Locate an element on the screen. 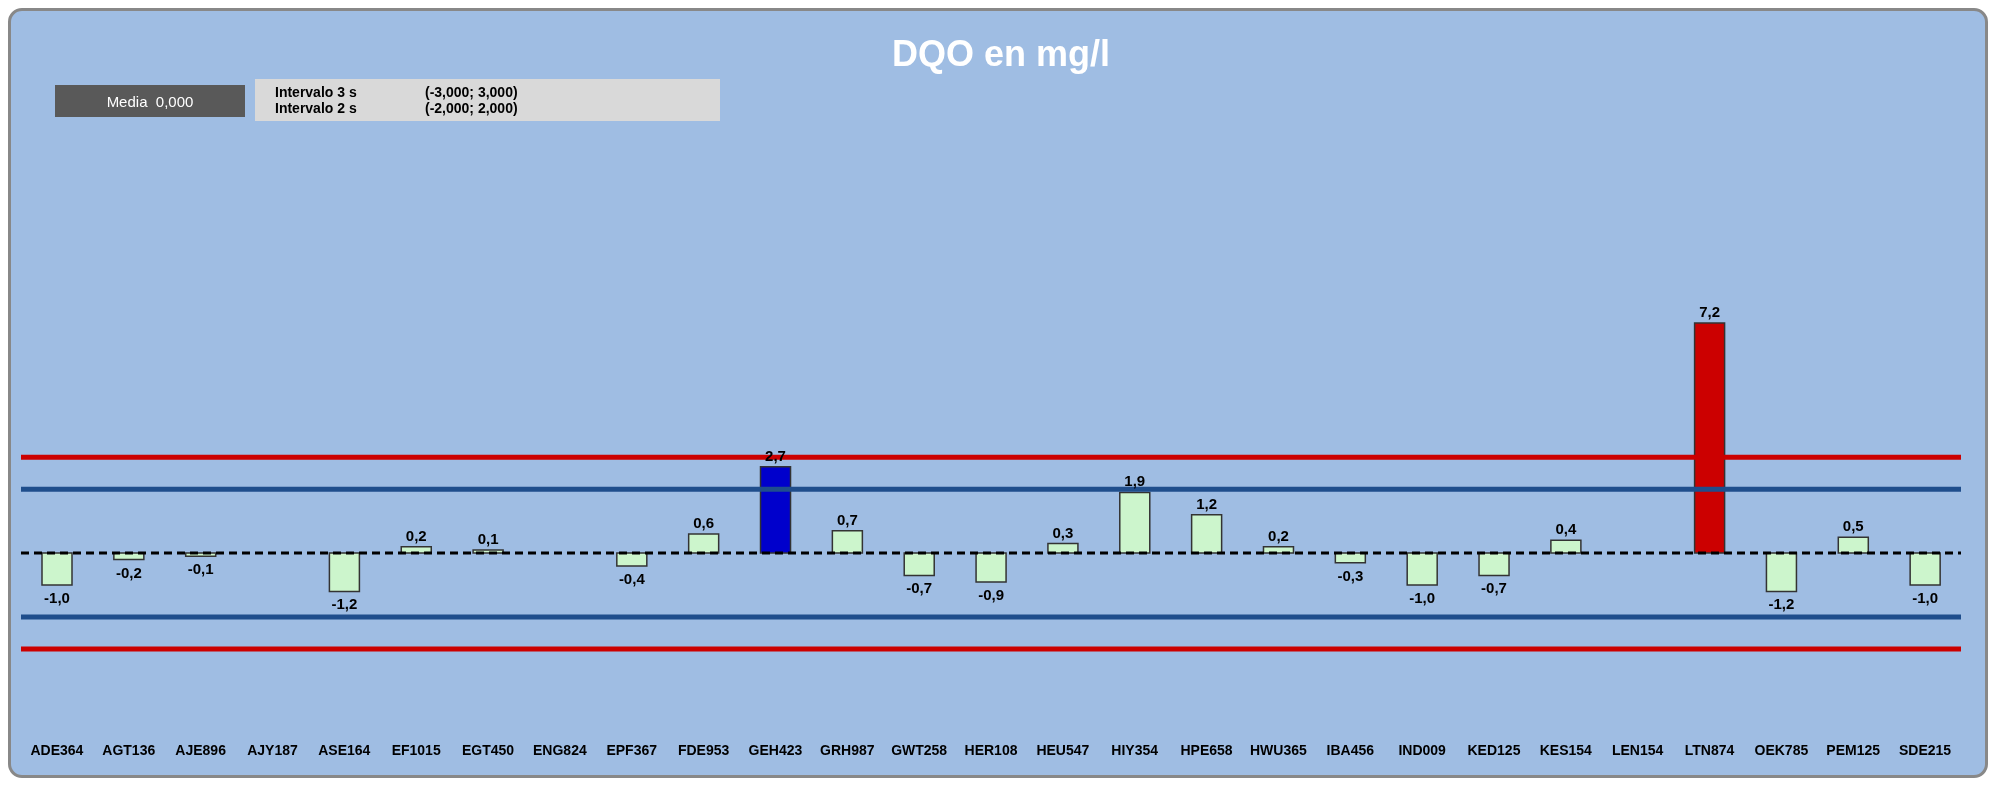  x-tick-label: PEM125 is located at coordinates (1853, 749).